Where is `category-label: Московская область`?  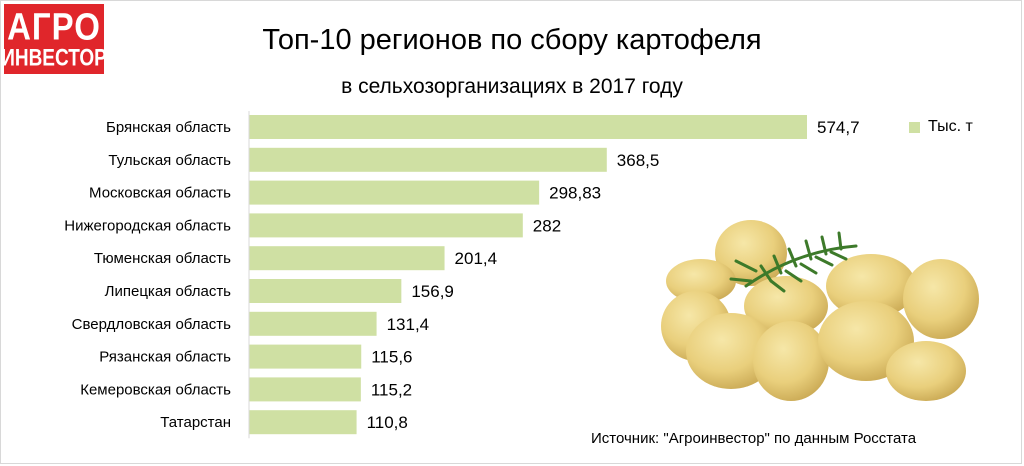
category-label: Московская область is located at coordinates (160, 193).